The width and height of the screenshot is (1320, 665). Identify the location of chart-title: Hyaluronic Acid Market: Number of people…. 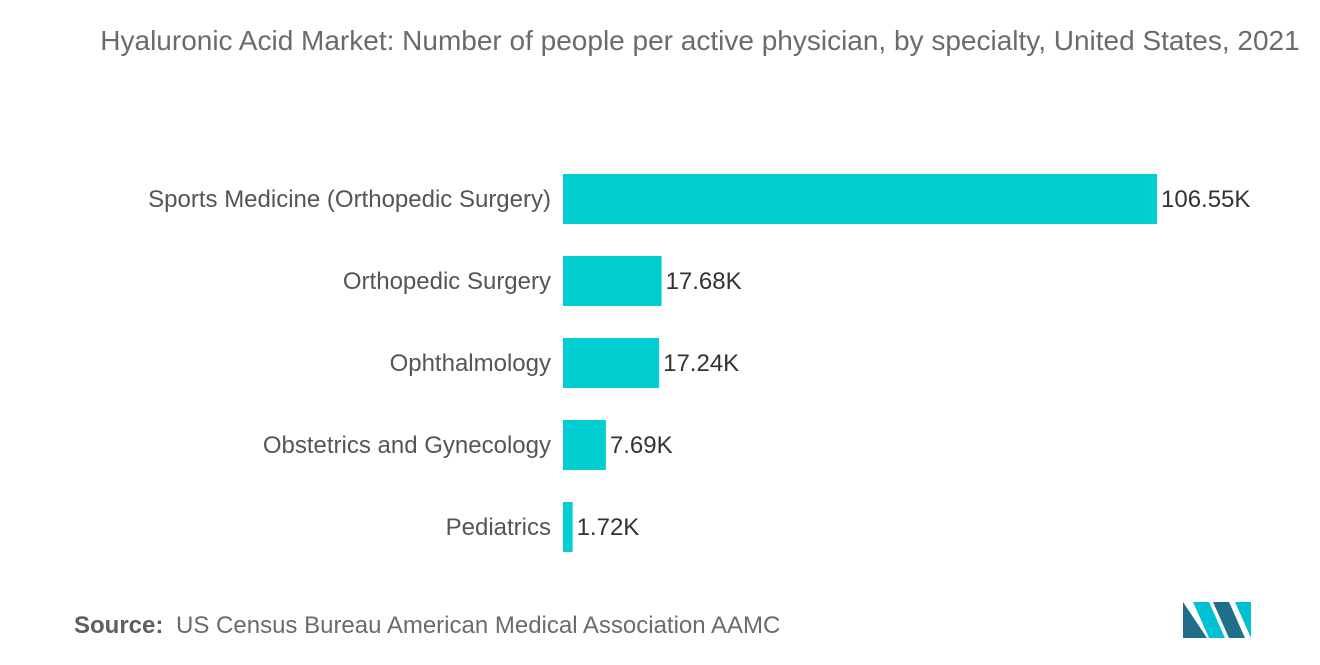
(700, 40).